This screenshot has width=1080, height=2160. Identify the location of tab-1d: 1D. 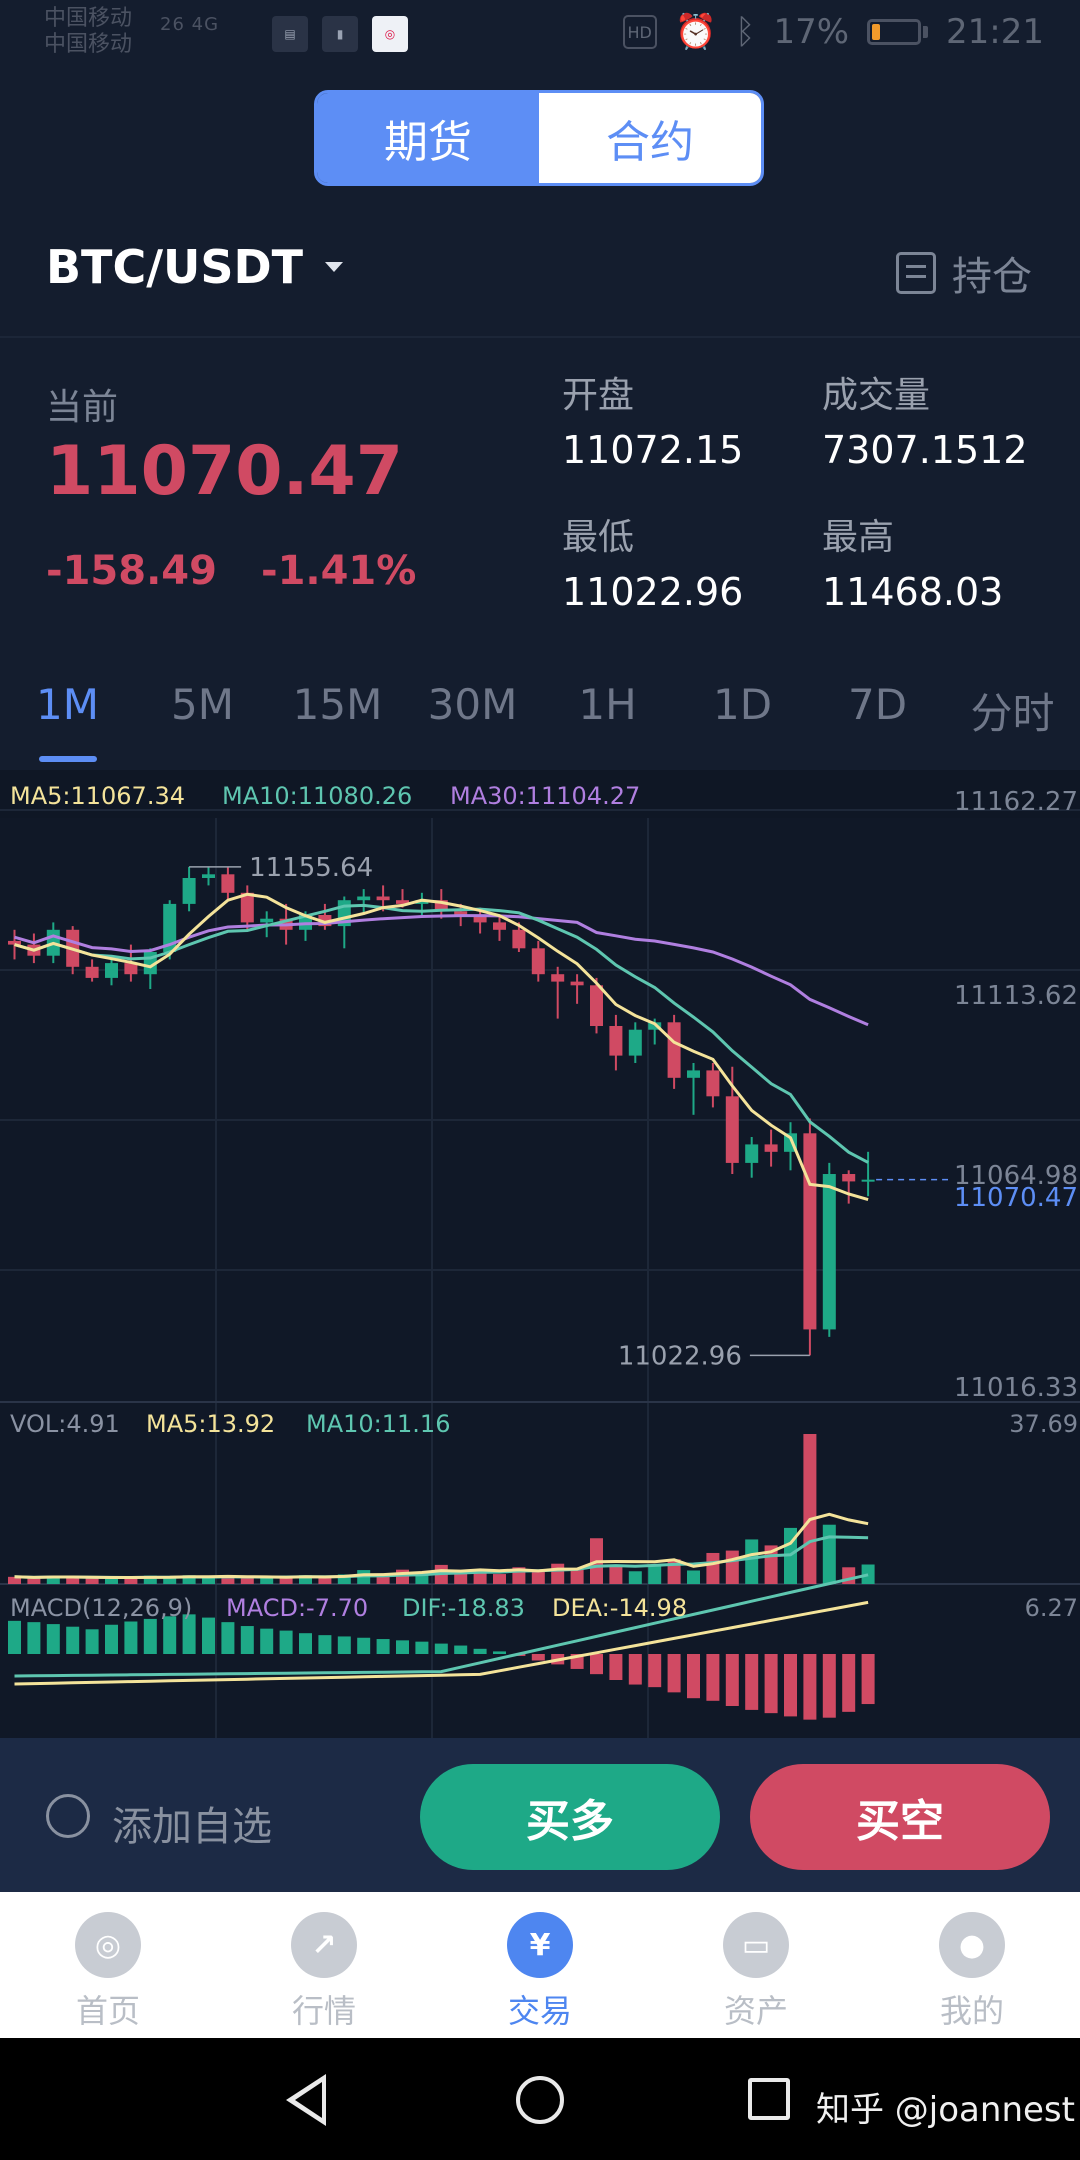
(742, 704).